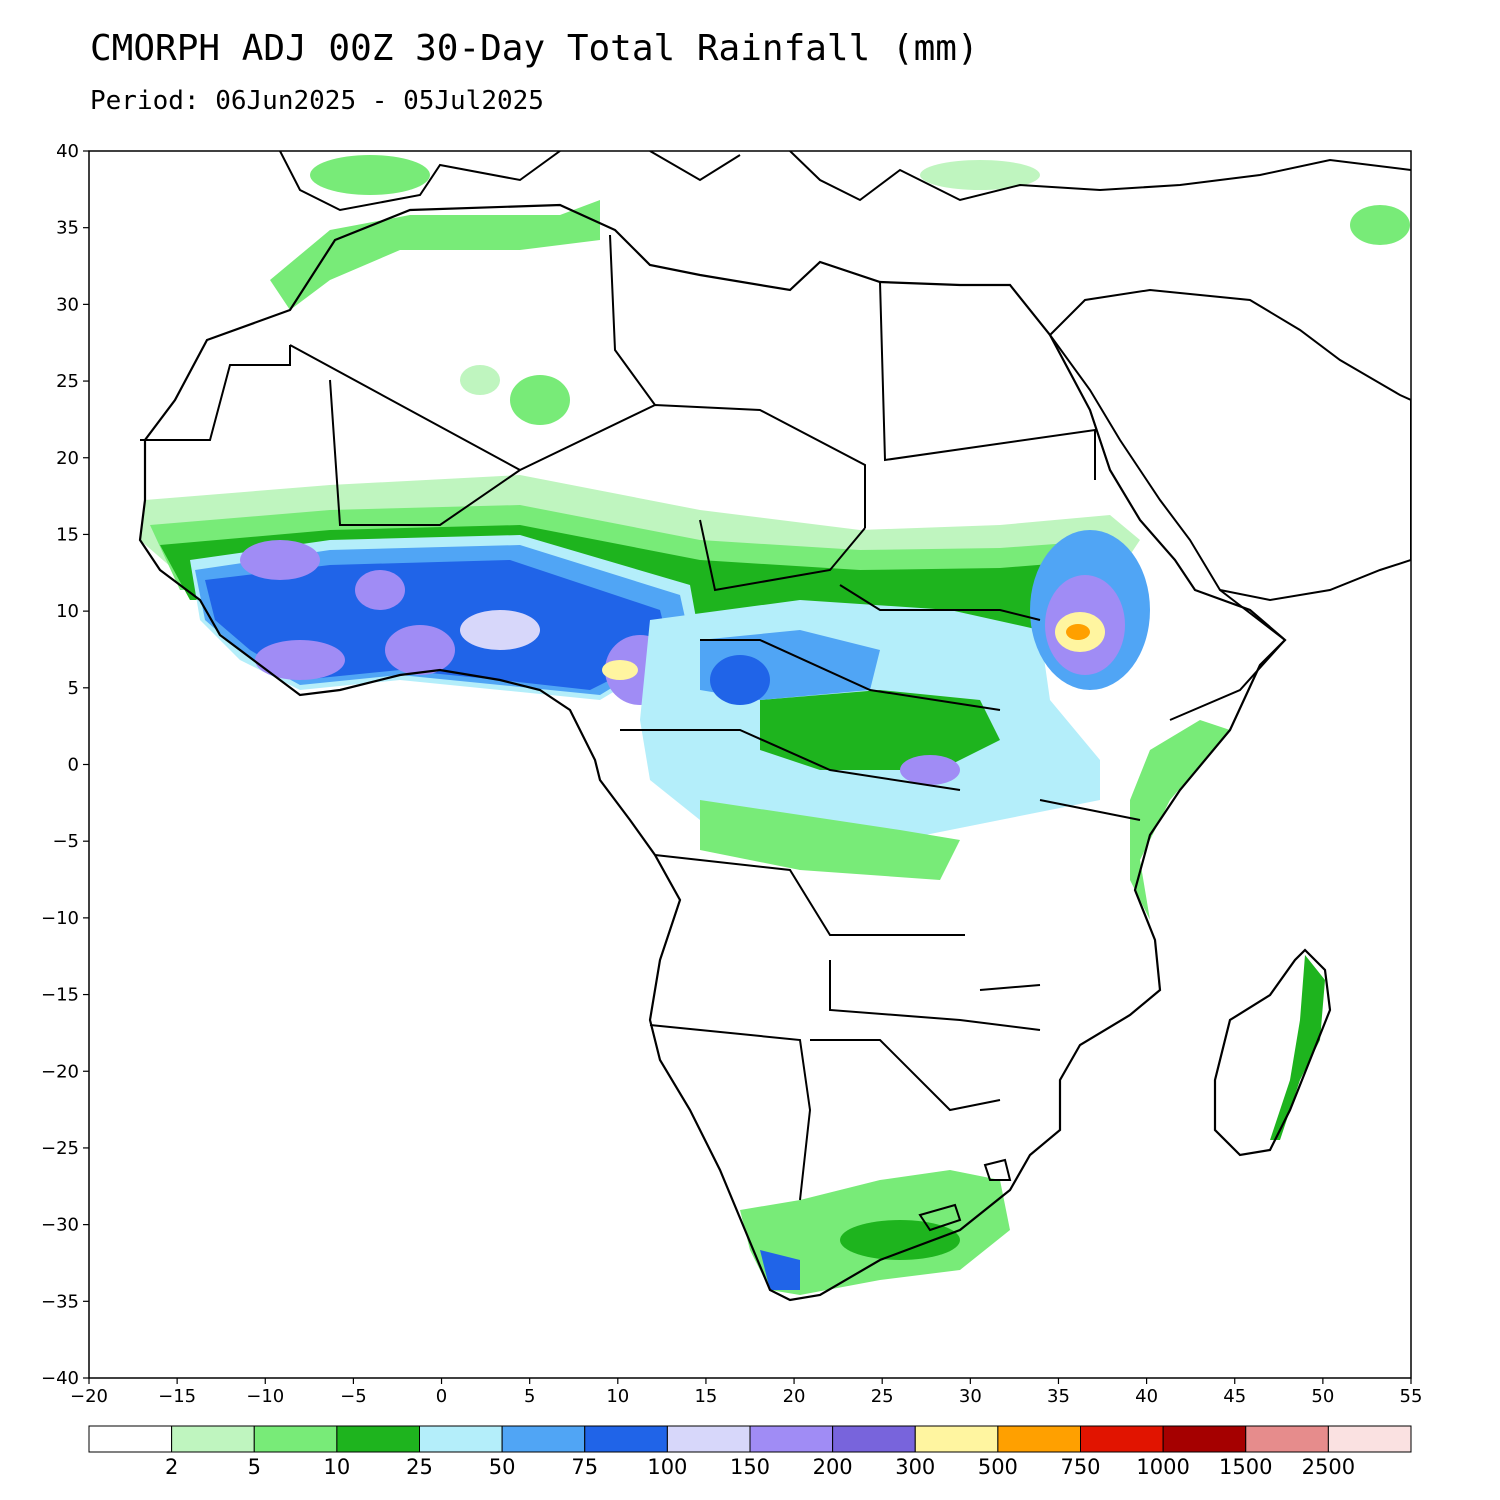 This screenshot has height=1500, width=1500. What do you see at coordinates (845, 181) in the screenshot?
I see `europe-coast` at bounding box center [845, 181].